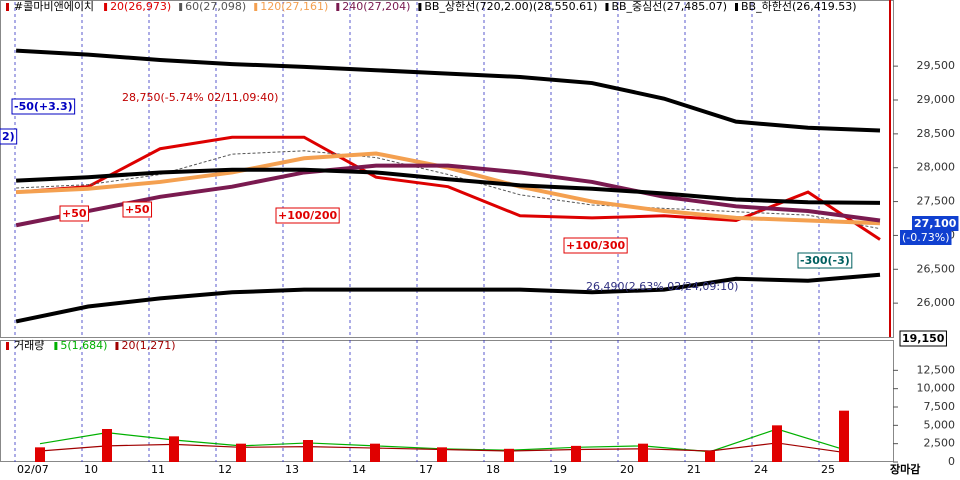 The height and width of the screenshot is (480, 960). Describe the element at coordinates (560, 469) in the screenshot. I see `x-tick-label: 19` at that location.